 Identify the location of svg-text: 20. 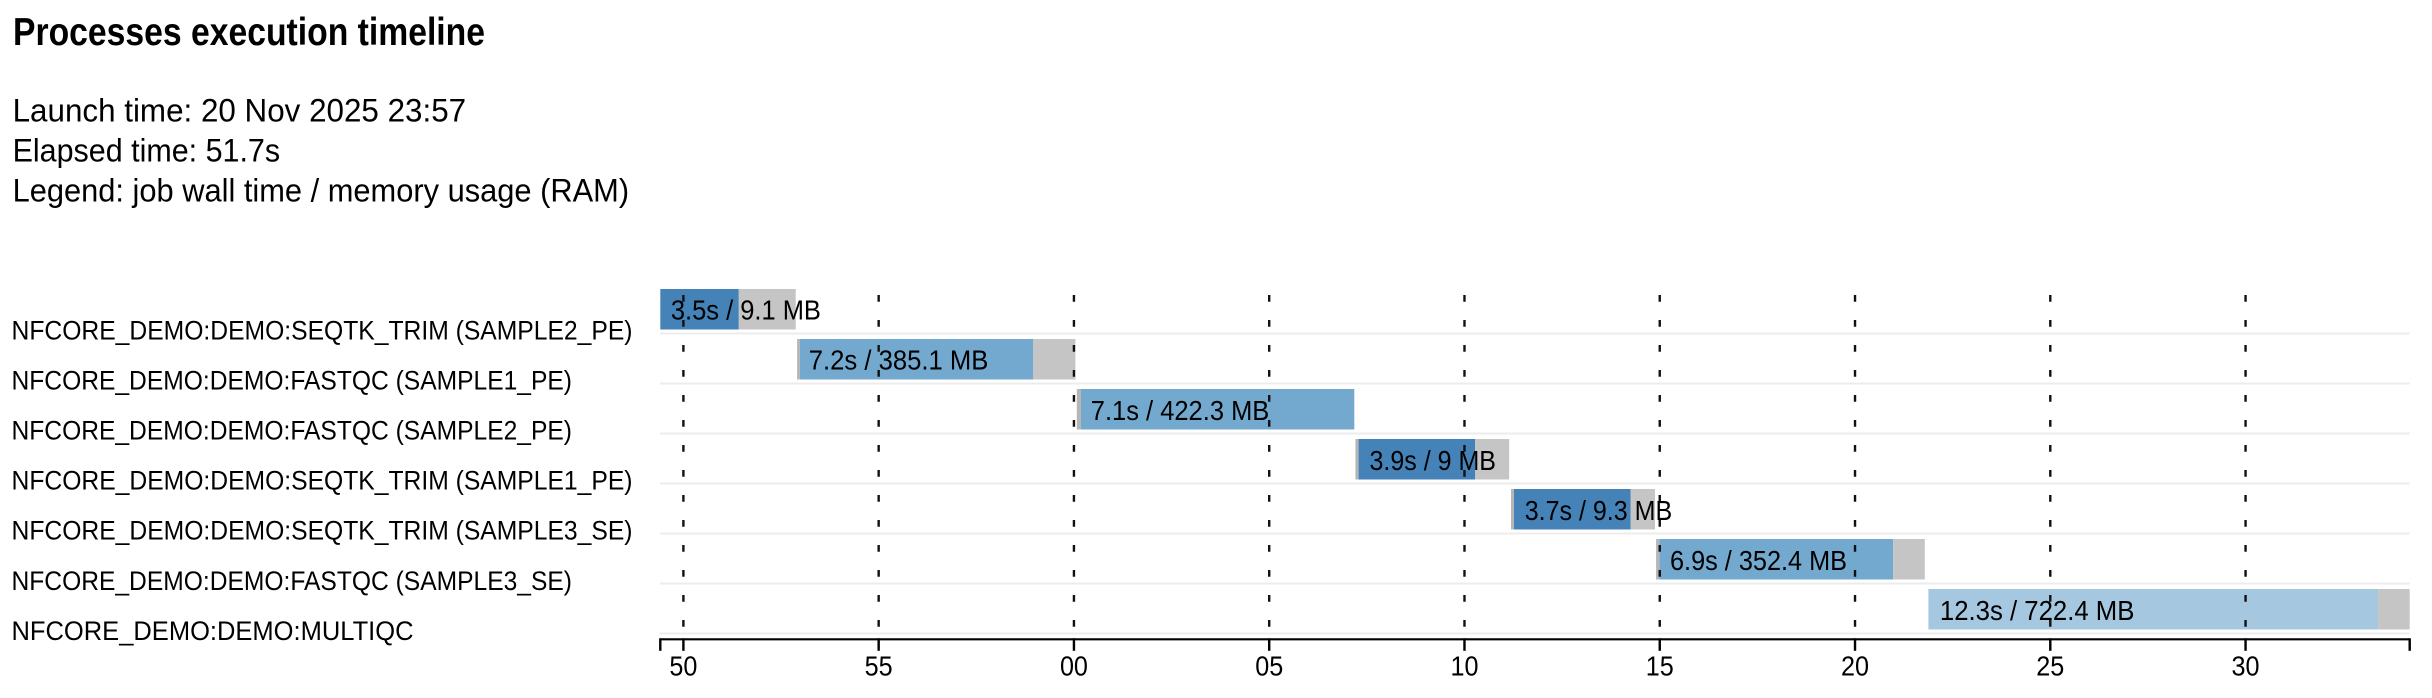
(1855, 666).